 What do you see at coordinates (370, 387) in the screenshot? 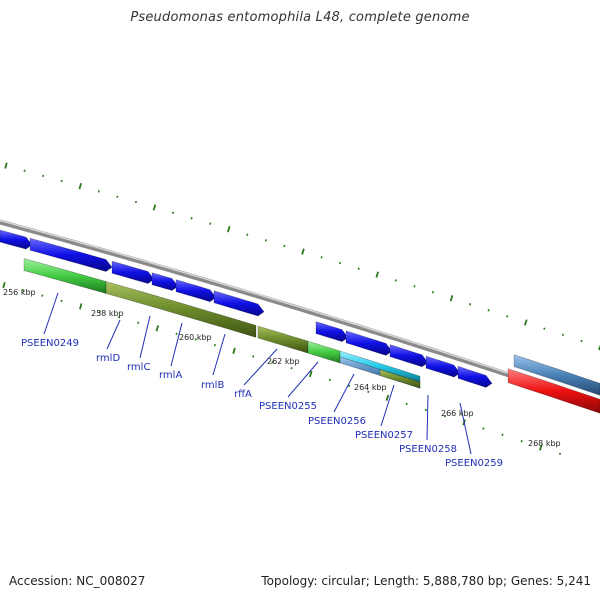
I see `kbp-label-264: 264 kbp` at bounding box center [370, 387].